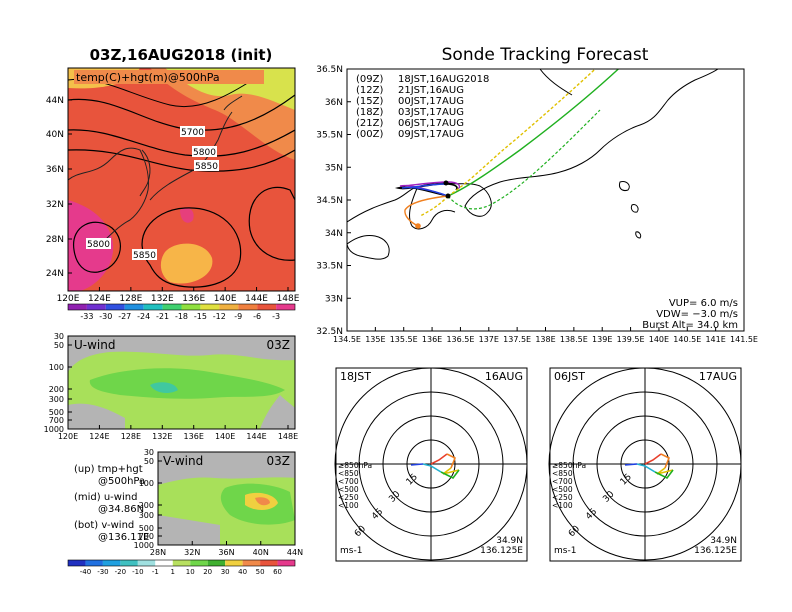 This screenshot has width=792, height=612. What do you see at coordinates (105, 497) in the screenshot?
I see `legend-mid-1: (mid) u-wind` at bounding box center [105, 497].